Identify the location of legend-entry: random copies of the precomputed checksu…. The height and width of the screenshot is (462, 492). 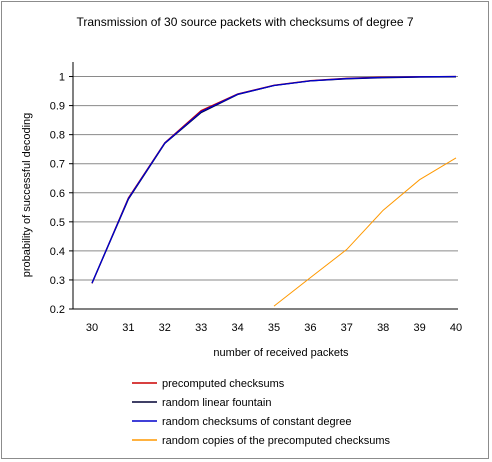
(276, 441).